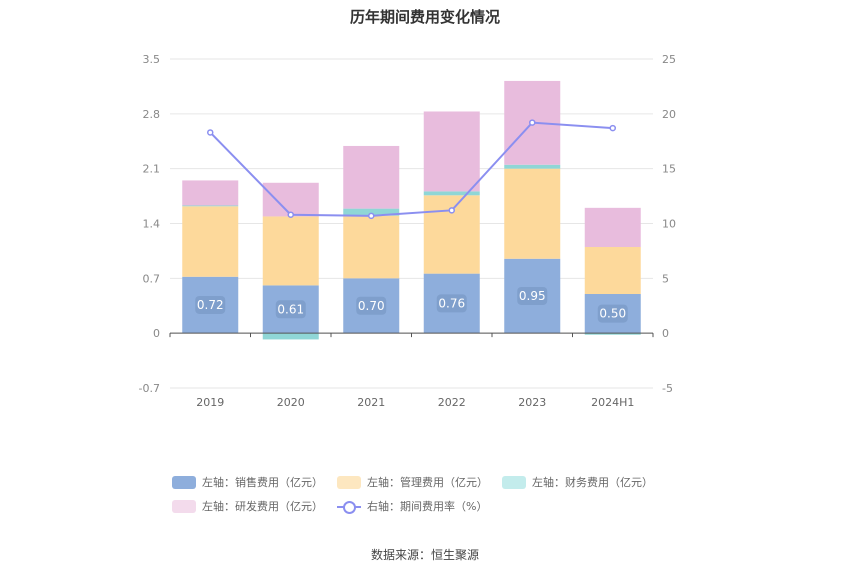 The image size is (850, 575). Describe the element at coordinates (349, 507) in the screenshot. I see `legend-swatch-rate` at that location.